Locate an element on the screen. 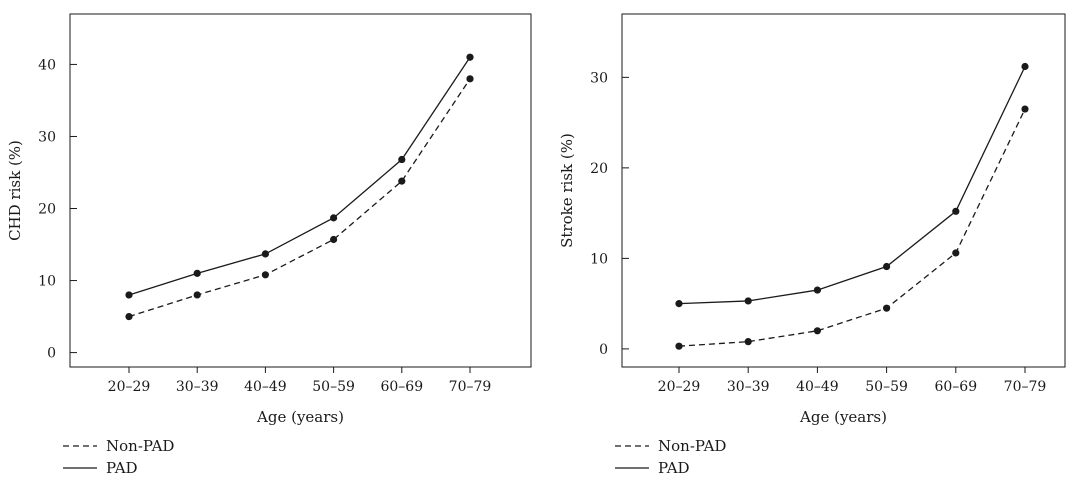 The image size is (1072, 483). y-tick-label: 40 is located at coordinates (47, 65).